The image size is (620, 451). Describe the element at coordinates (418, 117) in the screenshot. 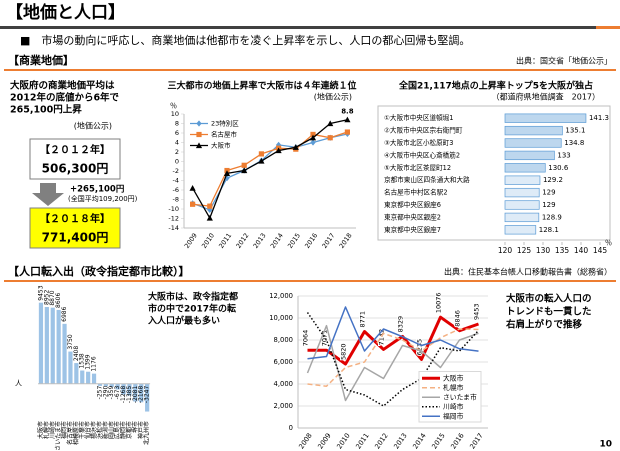

I see `category-label: ①大阪市中央区道頓堀1` at that location.